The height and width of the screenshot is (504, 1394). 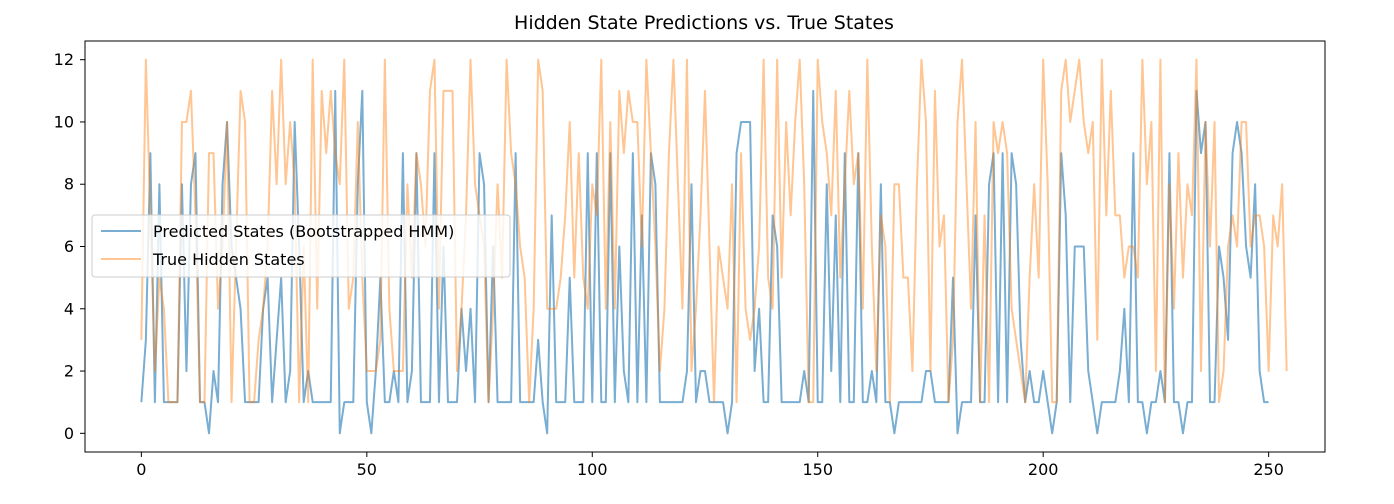 What do you see at coordinates (817, 469) in the screenshot?
I see `x-tick-label: 150` at bounding box center [817, 469].